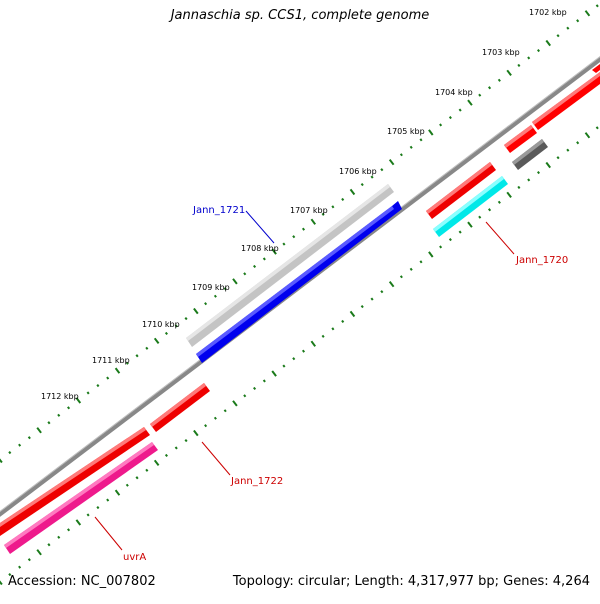 This screenshot has width=600, height=604. What do you see at coordinates (161, 324) in the screenshot?
I see `kbp-tick-label: 1710 kbp` at bounding box center [161, 324].